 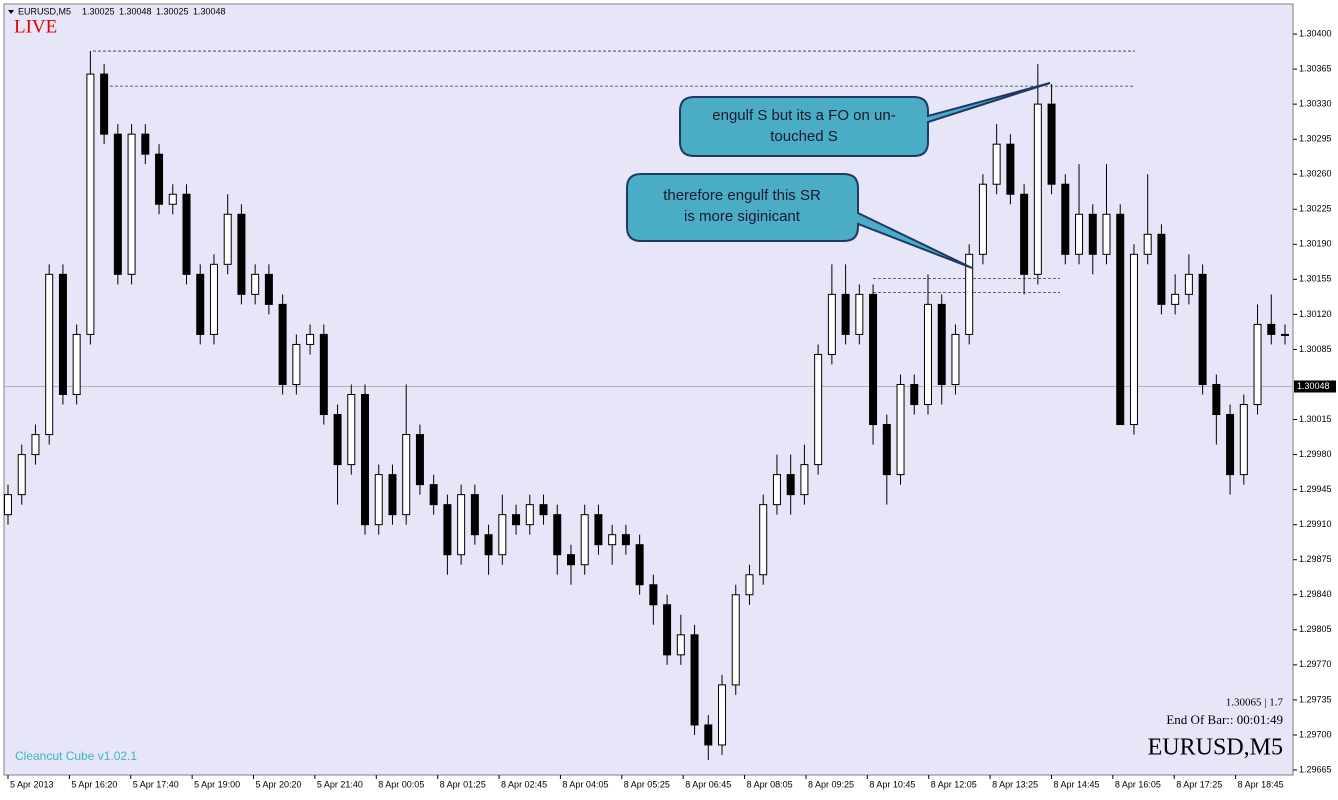 I want to click on y-tick-label: 1.30295, so click(x=1315, y=139).